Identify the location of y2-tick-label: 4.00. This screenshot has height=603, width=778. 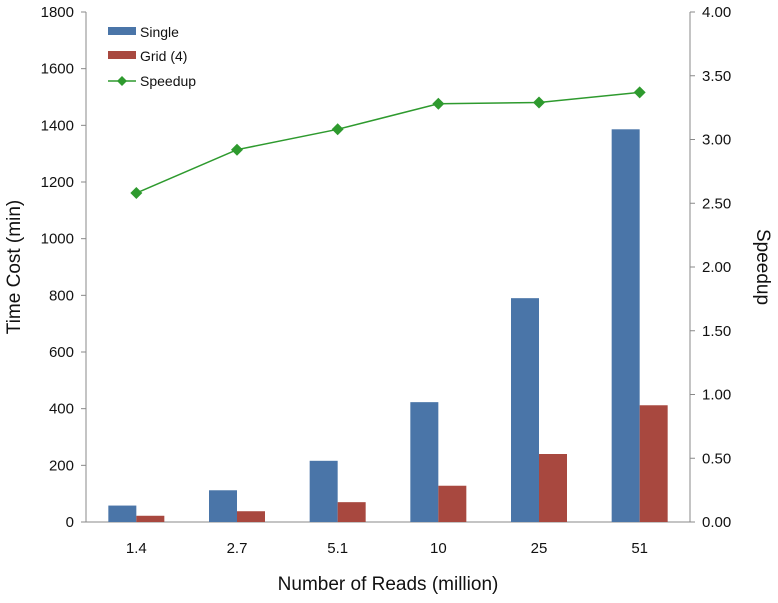
(716, 12).